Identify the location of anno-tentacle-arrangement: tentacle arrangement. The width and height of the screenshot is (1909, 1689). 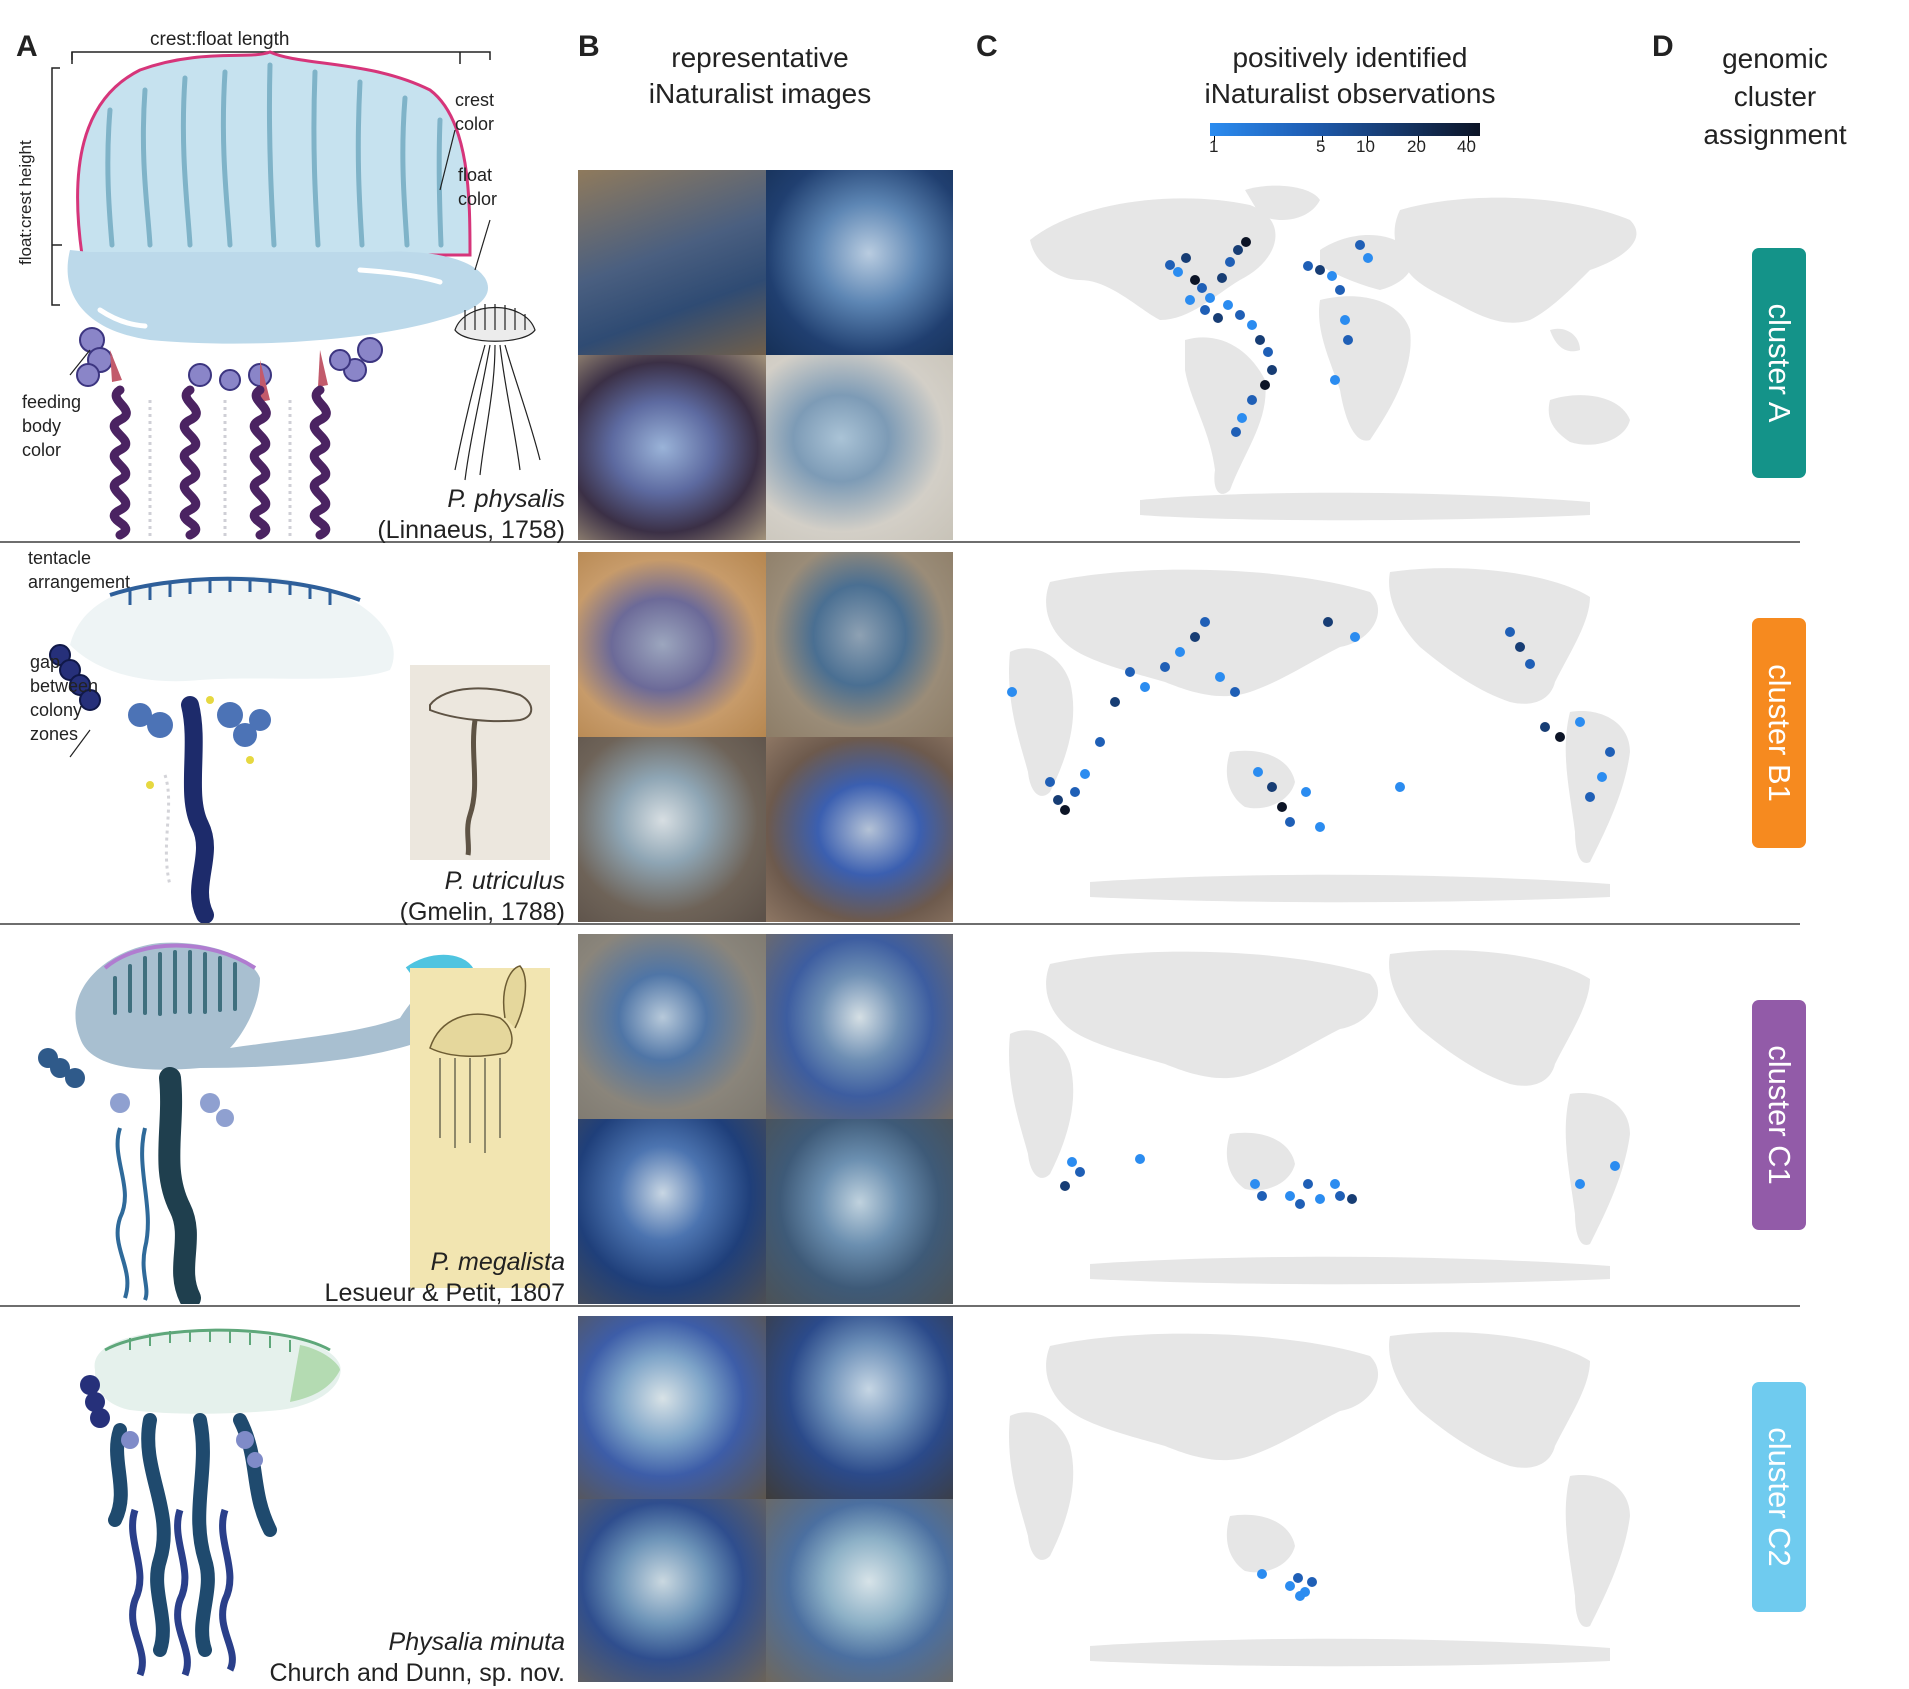
(79, 570).